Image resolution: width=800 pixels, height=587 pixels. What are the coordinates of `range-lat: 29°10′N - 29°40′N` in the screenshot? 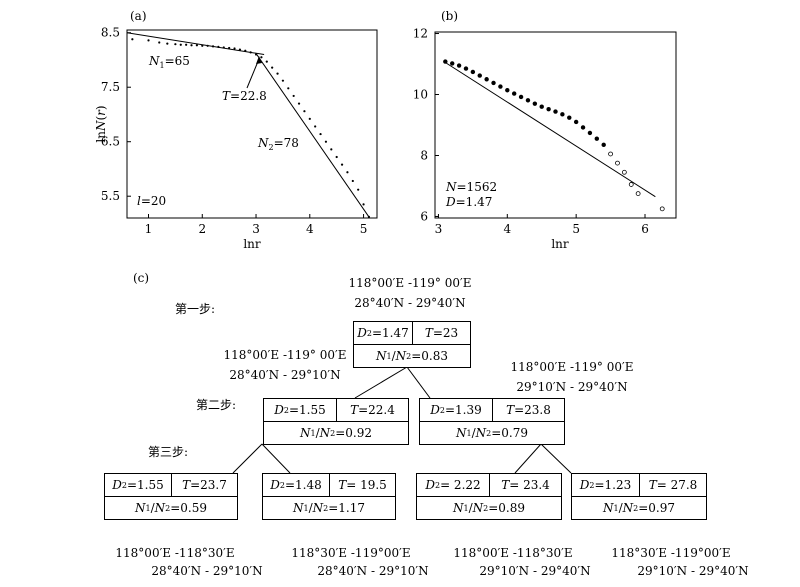 It's located at (693, 571).